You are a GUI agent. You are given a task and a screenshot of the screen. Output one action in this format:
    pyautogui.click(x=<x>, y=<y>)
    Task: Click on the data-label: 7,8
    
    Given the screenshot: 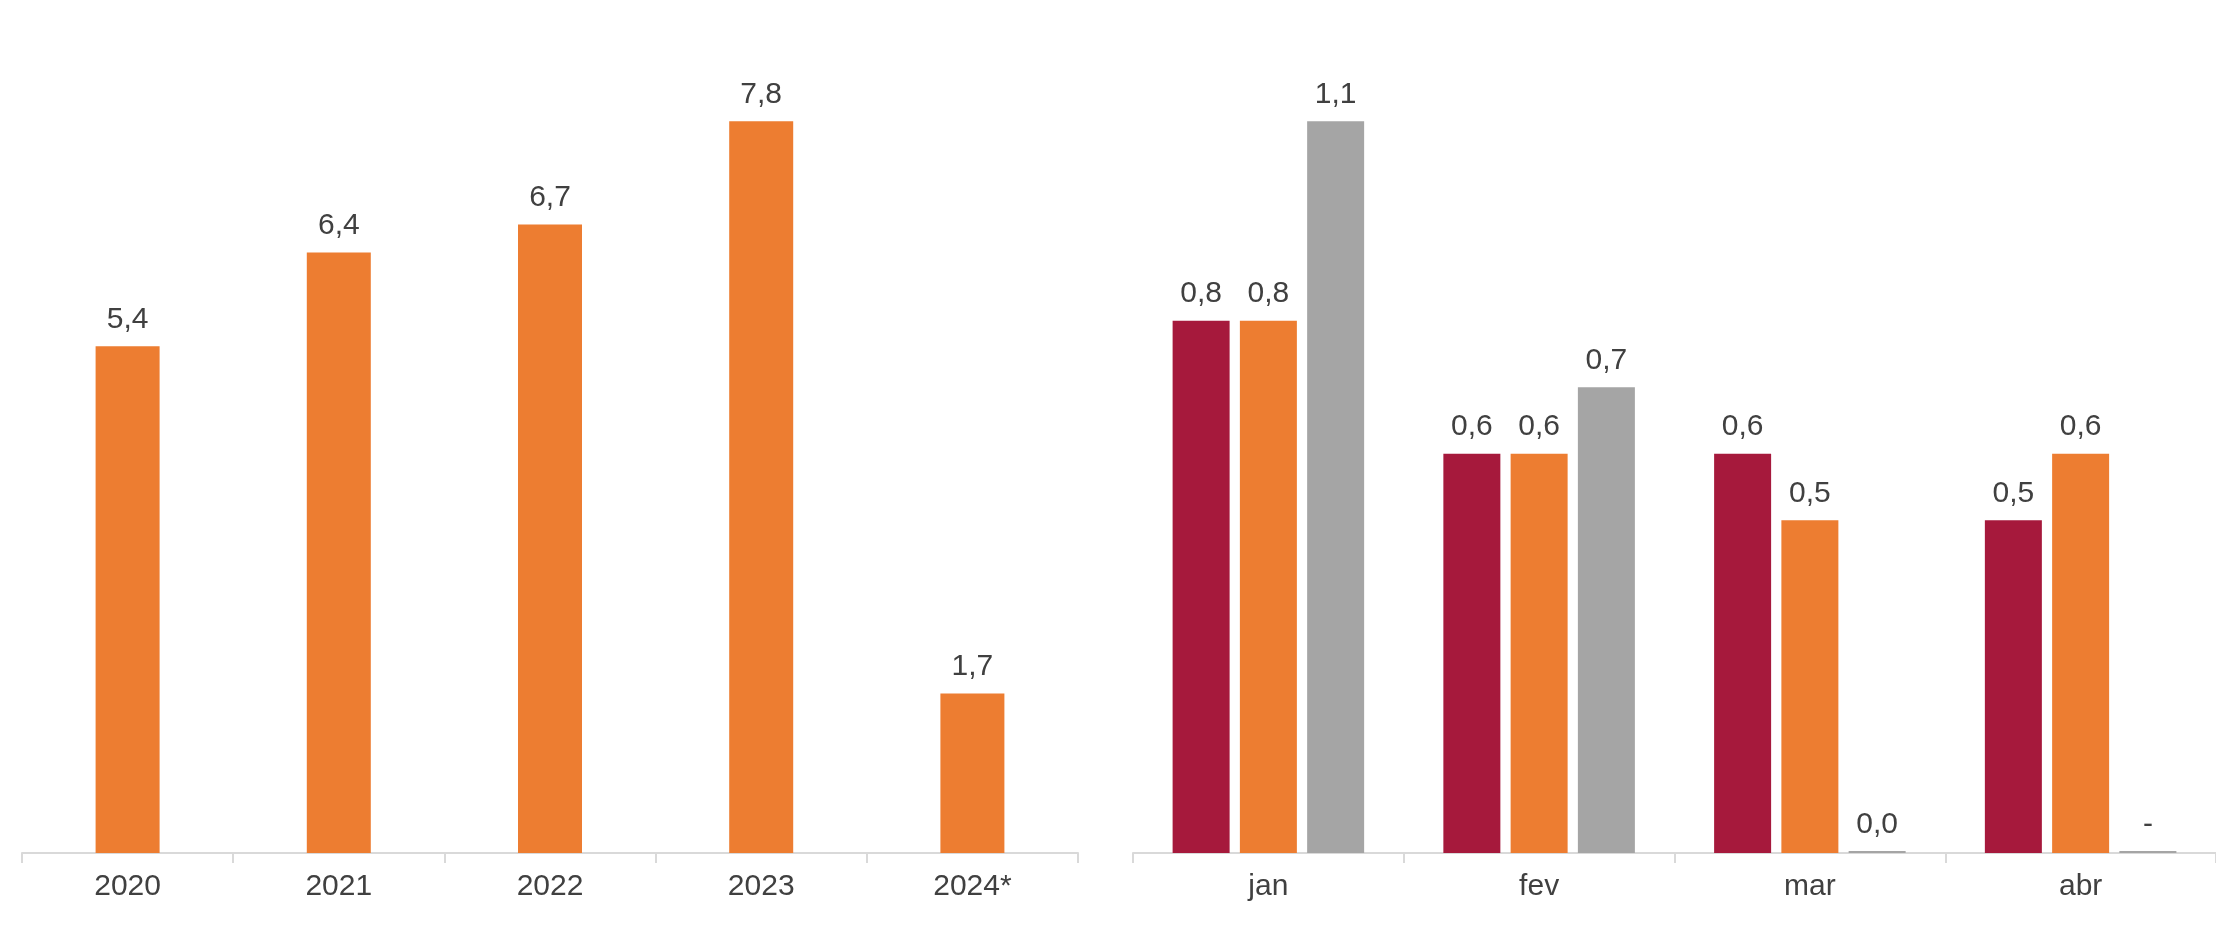 What is the action you would take?
    pyautogui.click(x=761, y=92)
    